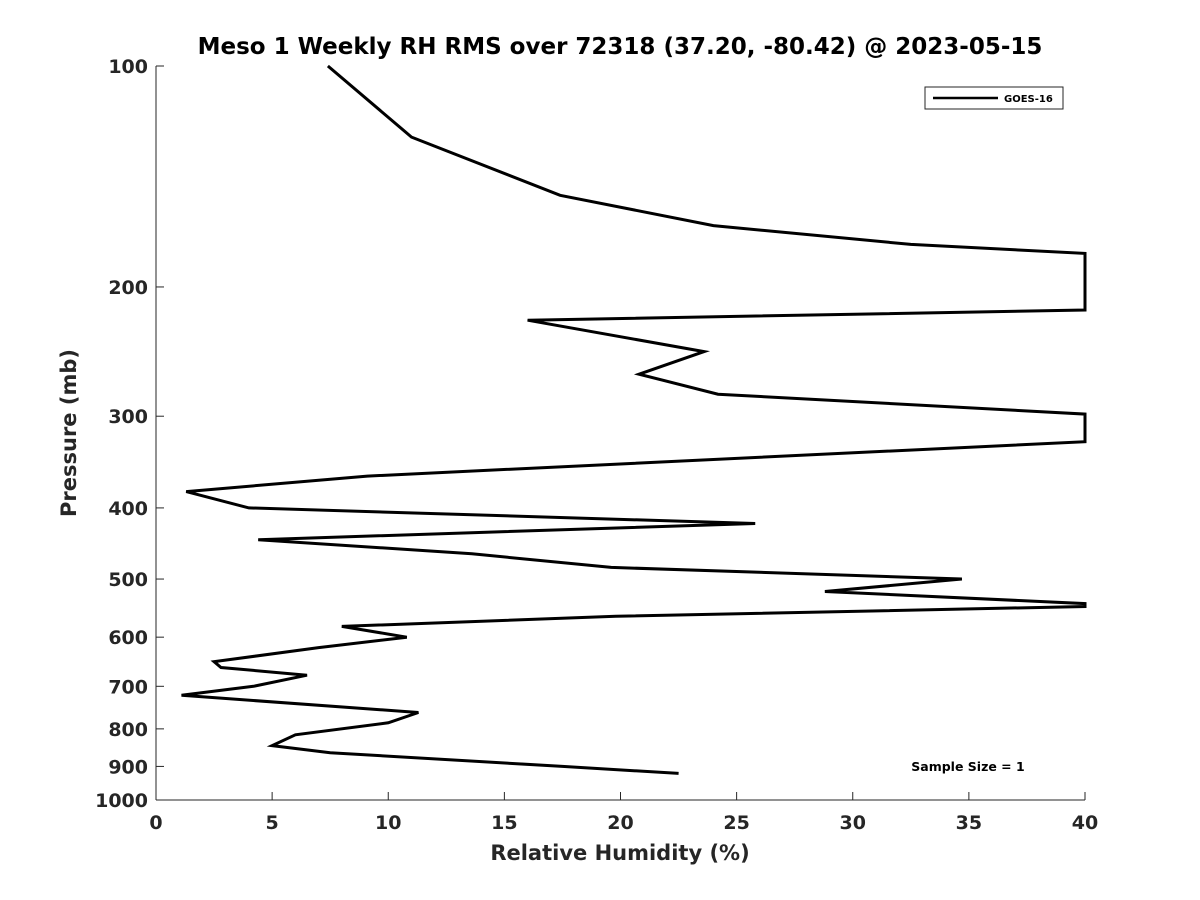 The width and height of the screenshot is (1200, 900). I want to click on x-tick-label: 0, so click(155, 823).